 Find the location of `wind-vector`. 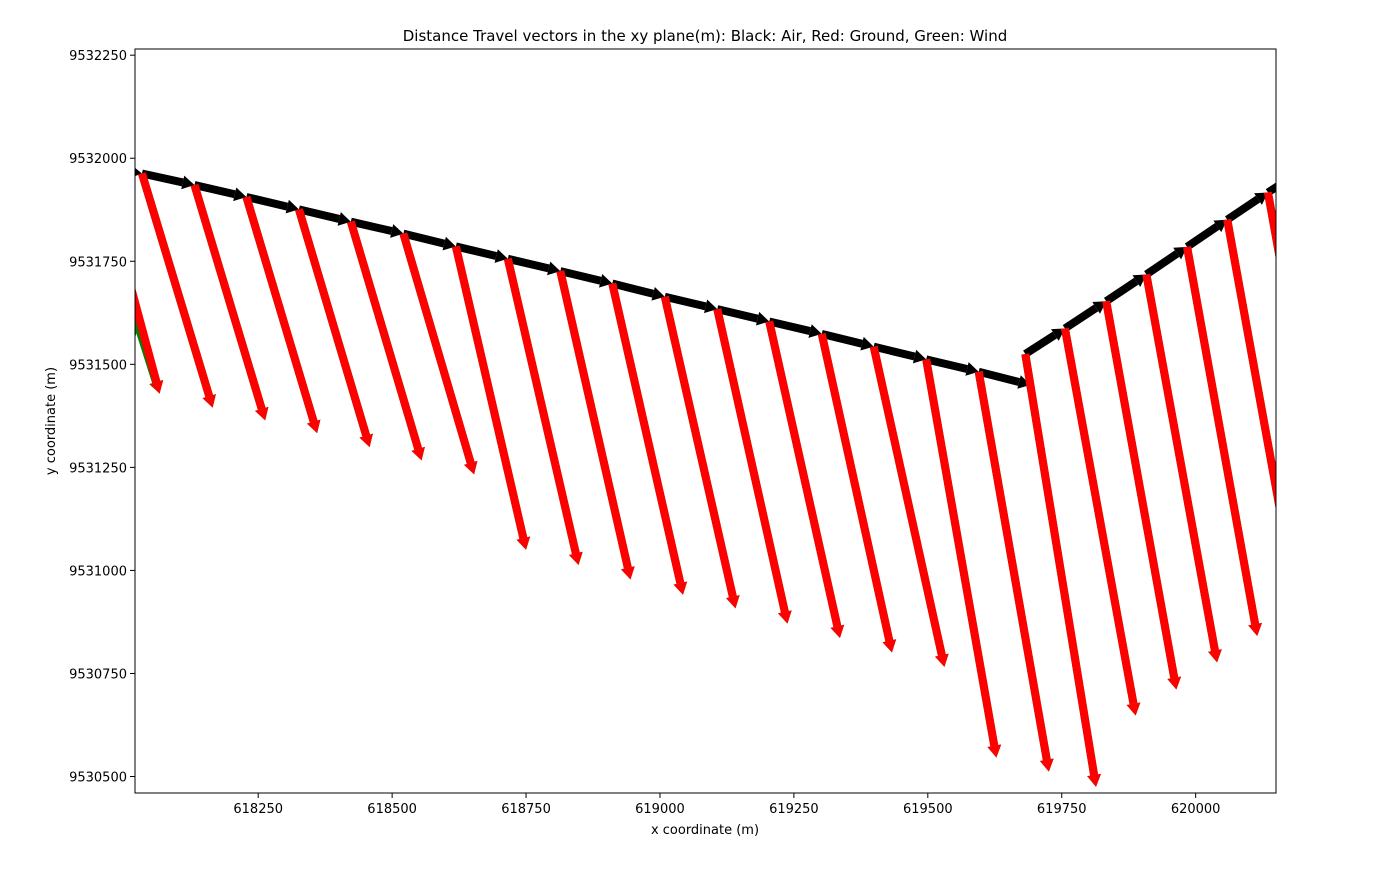

wind-vector is located at coordinates (1270, 225).